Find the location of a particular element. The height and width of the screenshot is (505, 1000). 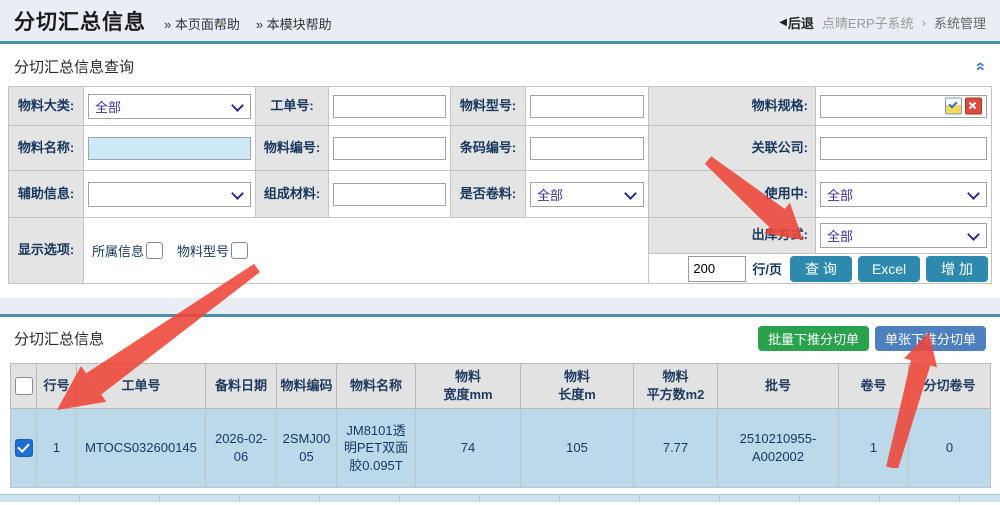

material-code-label: 物料编号: is located at coordinates (292, 148).